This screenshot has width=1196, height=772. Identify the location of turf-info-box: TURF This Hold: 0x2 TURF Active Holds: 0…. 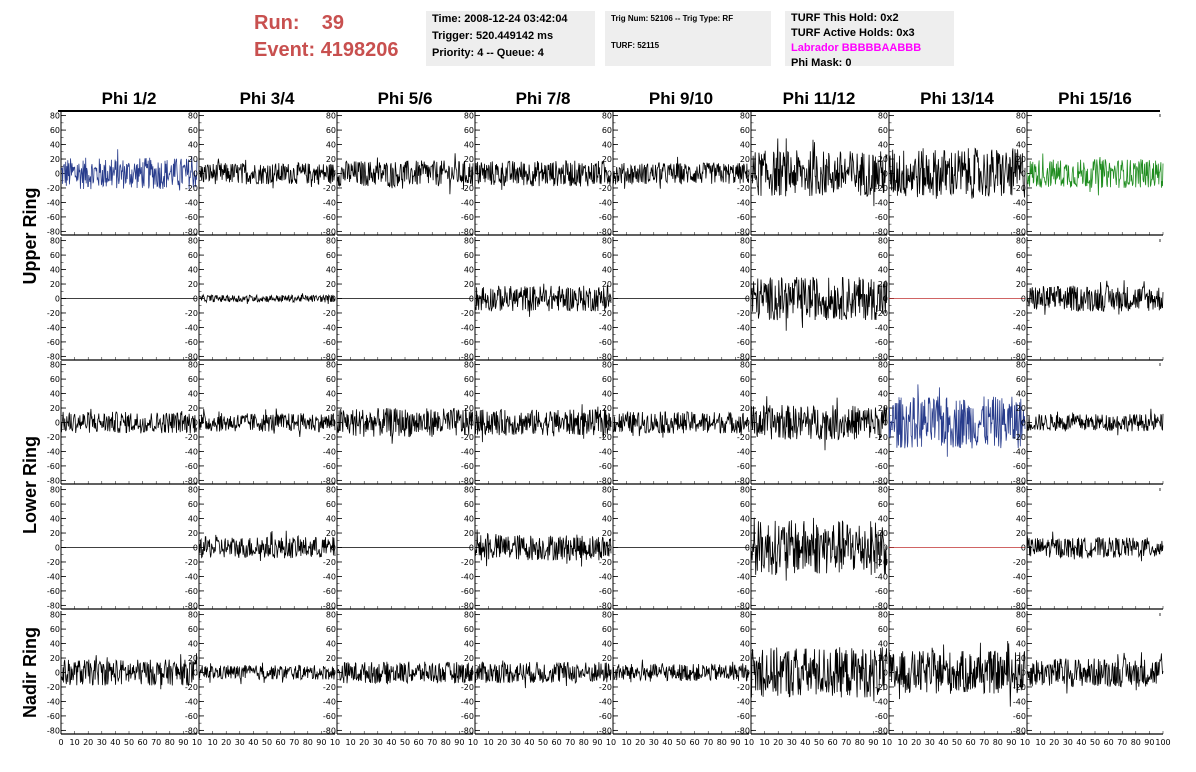
(869, 40).